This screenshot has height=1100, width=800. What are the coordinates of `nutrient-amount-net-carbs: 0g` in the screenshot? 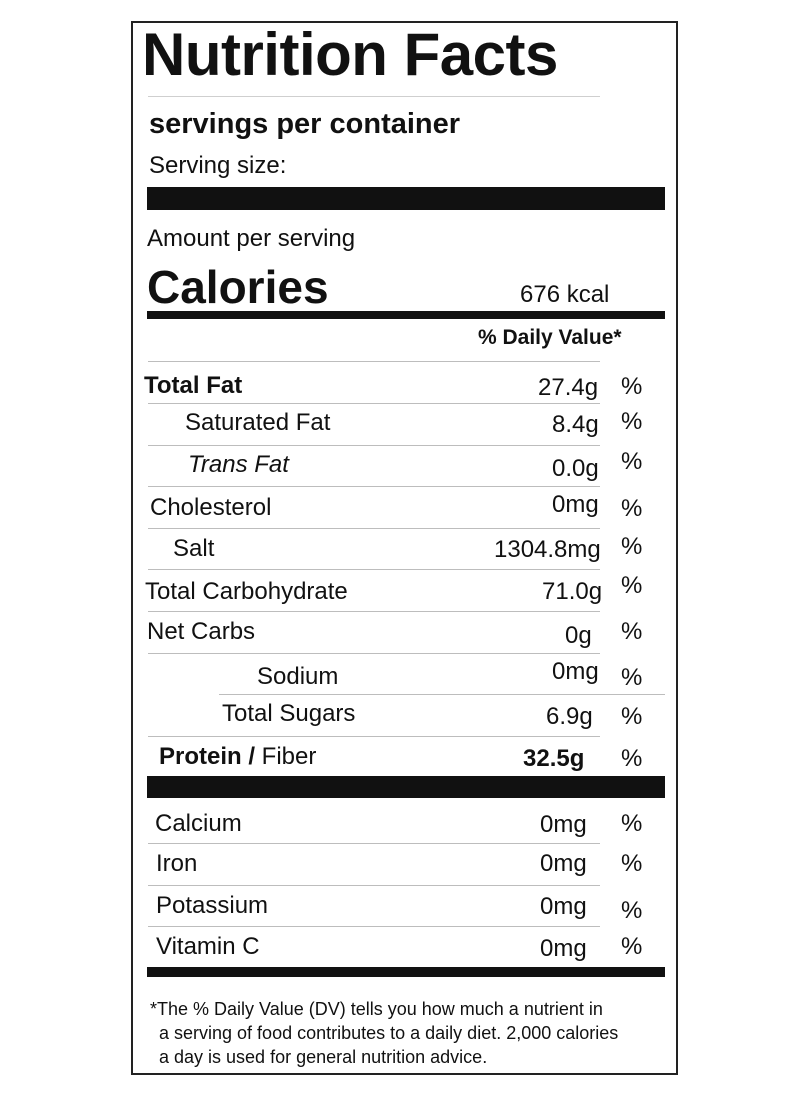 It's located at (578, 635).